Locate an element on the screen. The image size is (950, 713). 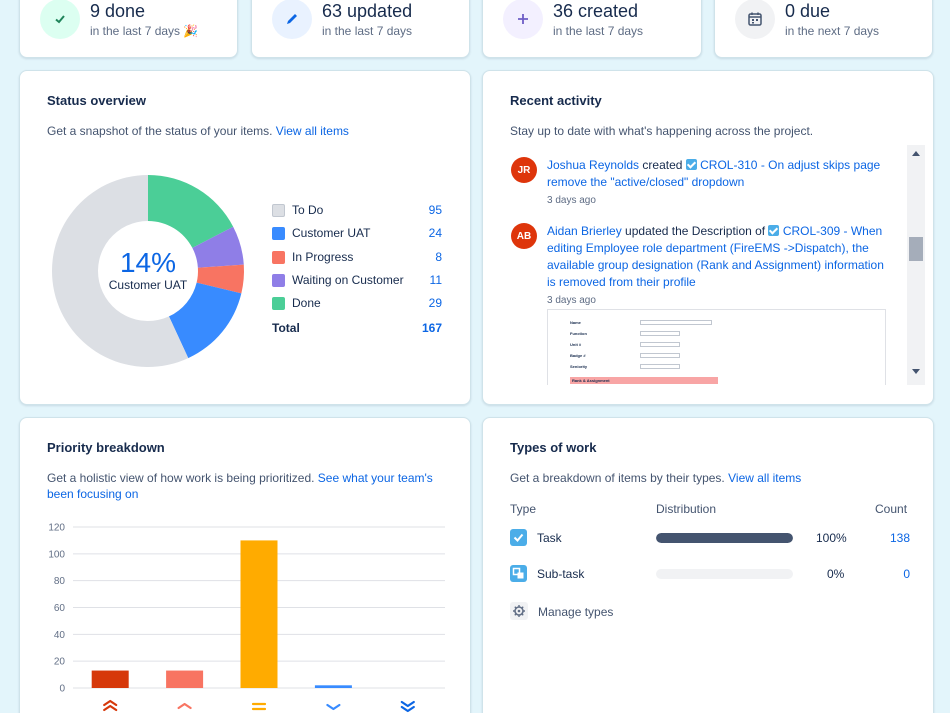
distribution-bar-fill is located at coordinates (724, 538).